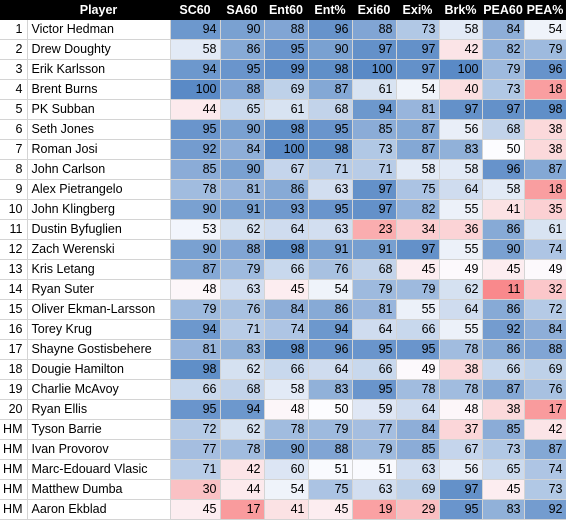  What do you see at coordinates (14, 30) in the screenshot?
I see `rank-cell: 1` at bounding box center [14, 30].